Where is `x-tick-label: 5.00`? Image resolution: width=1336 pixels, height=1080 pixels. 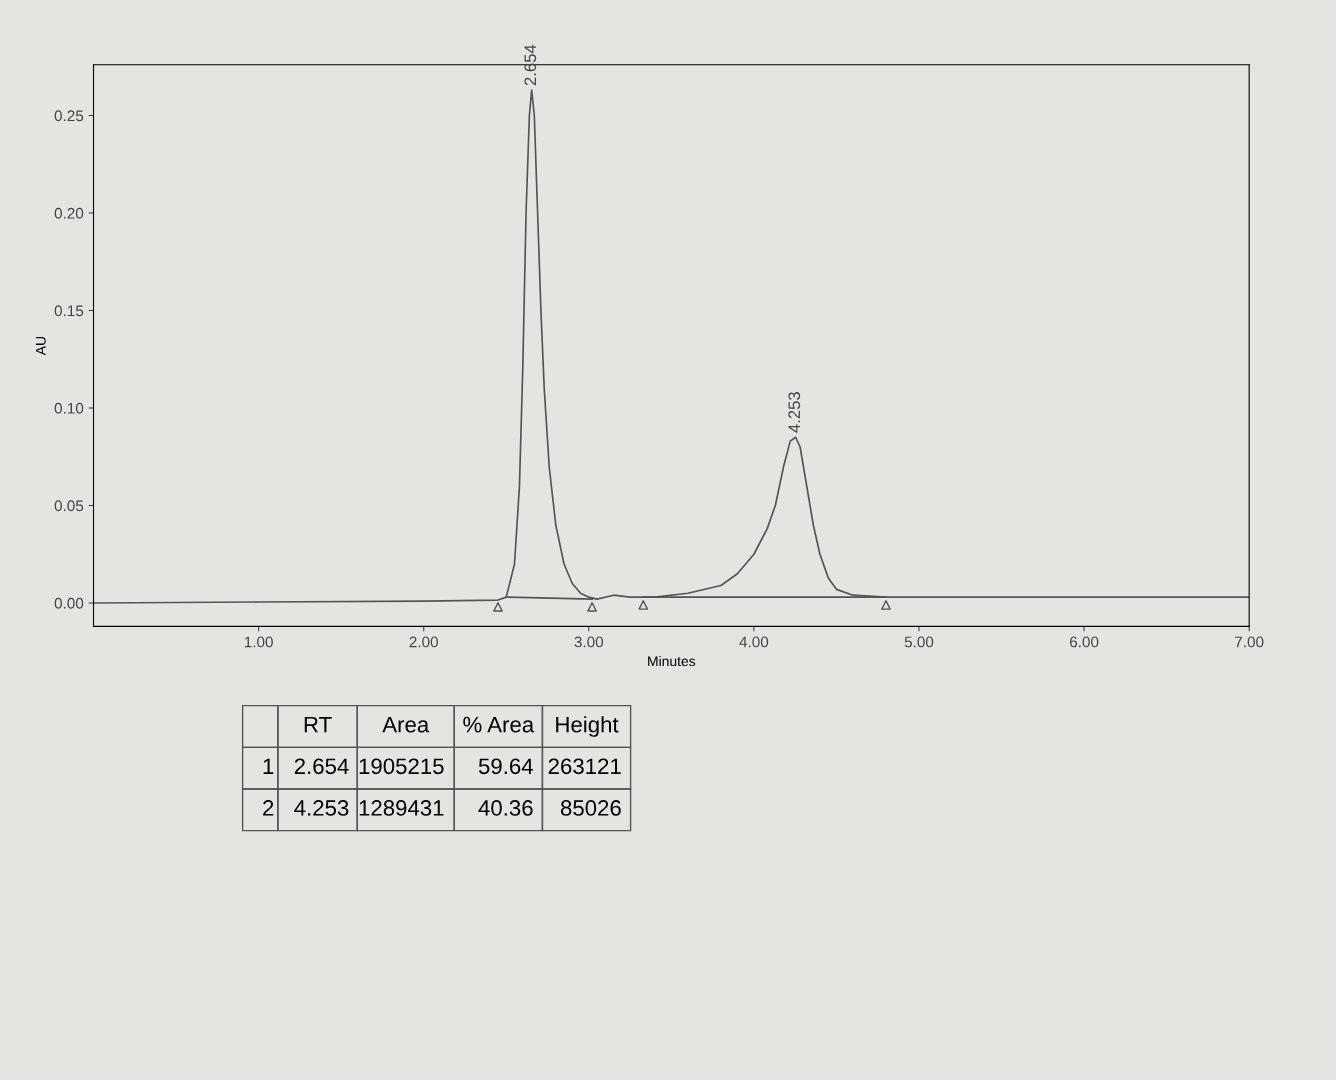
x-tick-label: 5.00 is located at coordinates (919, 642).